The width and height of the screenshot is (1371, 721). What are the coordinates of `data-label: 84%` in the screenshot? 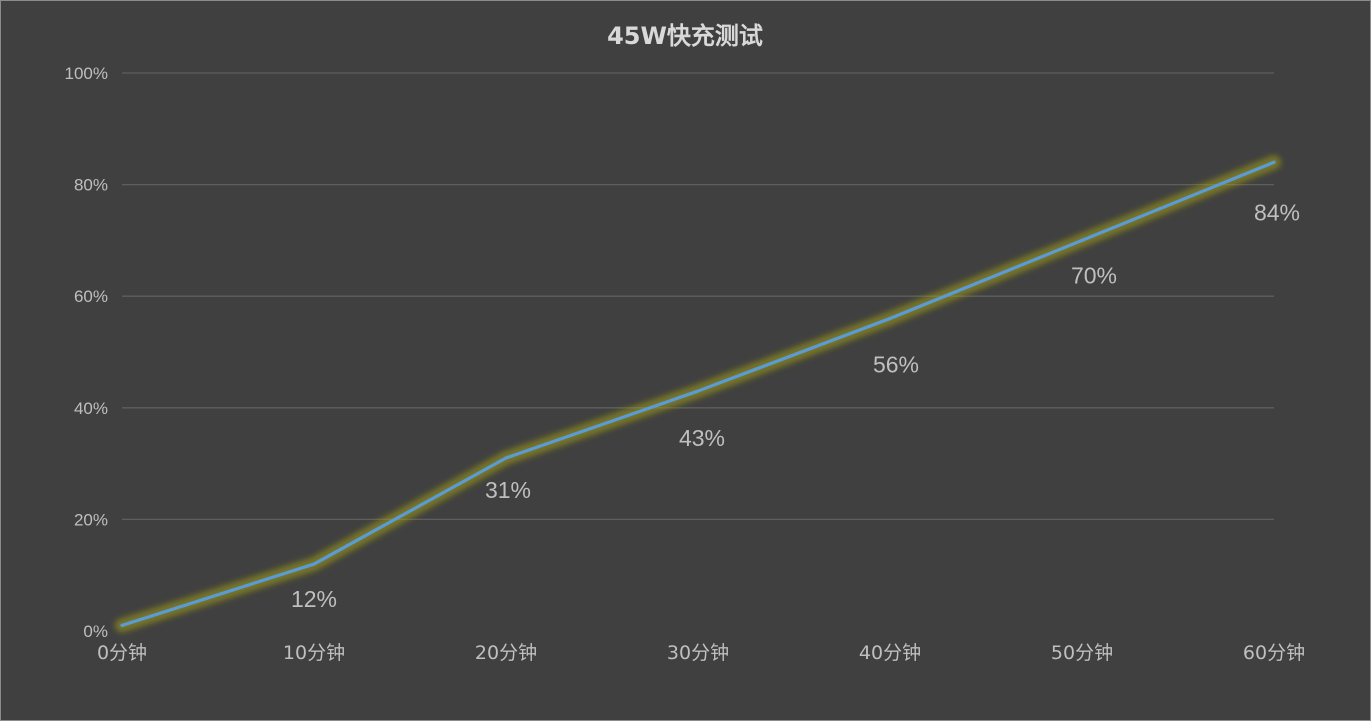 It's located at (1277, 212).